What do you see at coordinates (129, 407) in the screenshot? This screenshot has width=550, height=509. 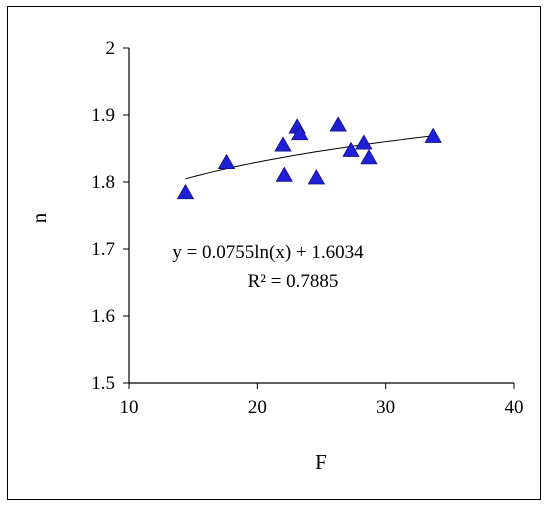 I see `x-tick-label: 10` at bounding box center [129, 407].